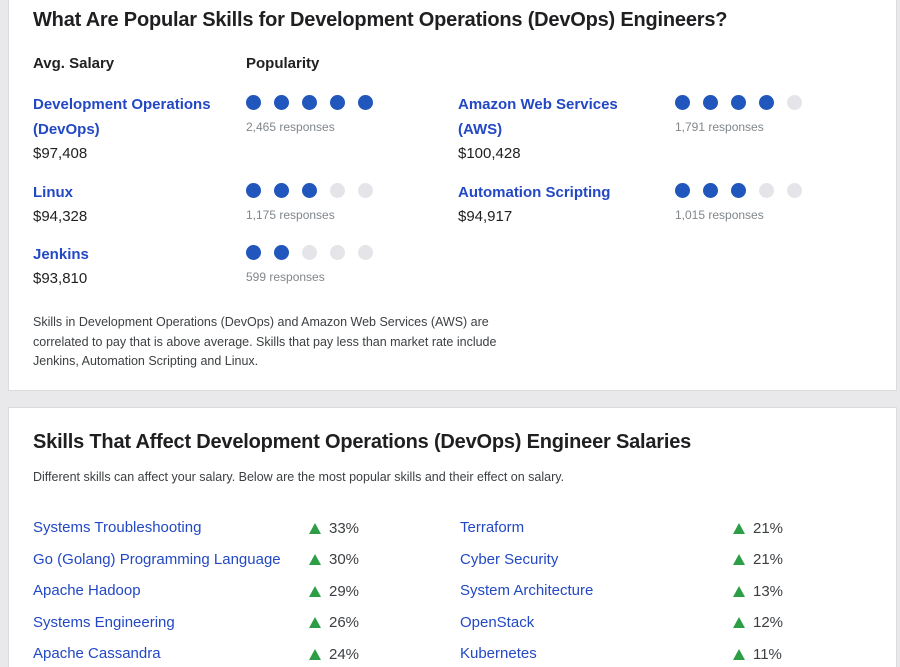  Describe the element at coordinates (497, 622) in the screenshot. I see `skill-link: OpenStack` at that location.